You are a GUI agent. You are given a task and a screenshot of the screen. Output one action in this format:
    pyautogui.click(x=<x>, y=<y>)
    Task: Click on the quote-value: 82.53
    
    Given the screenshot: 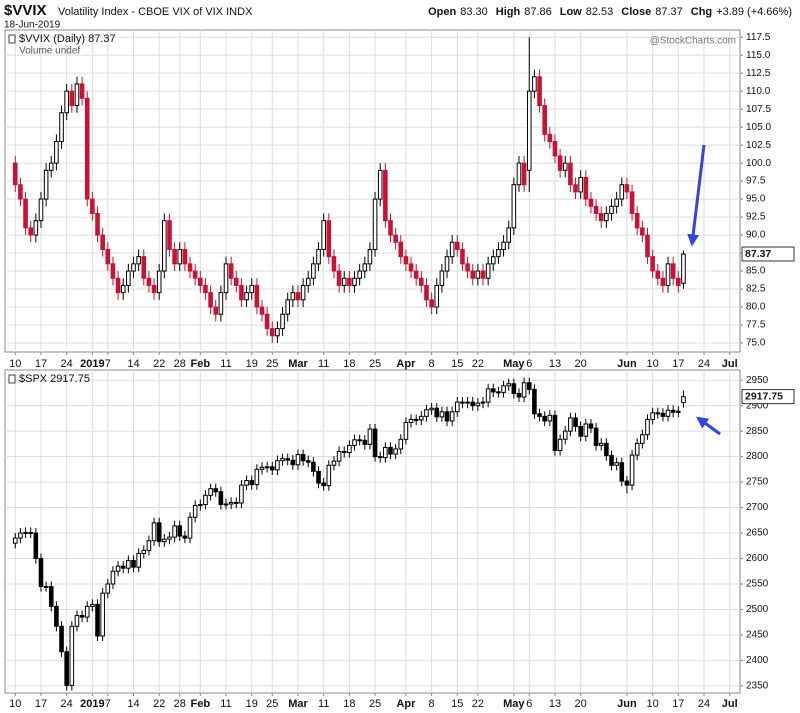 What is the action you would take?
    pyautogui.click(x=600, y=12)
    